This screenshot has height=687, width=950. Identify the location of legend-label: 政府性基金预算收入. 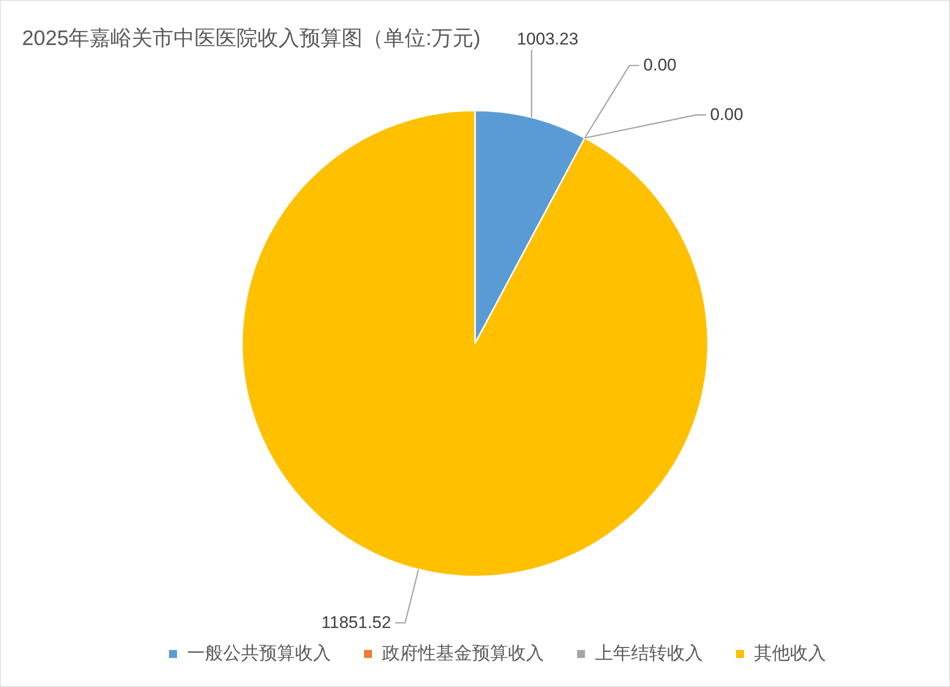
(463, 653).